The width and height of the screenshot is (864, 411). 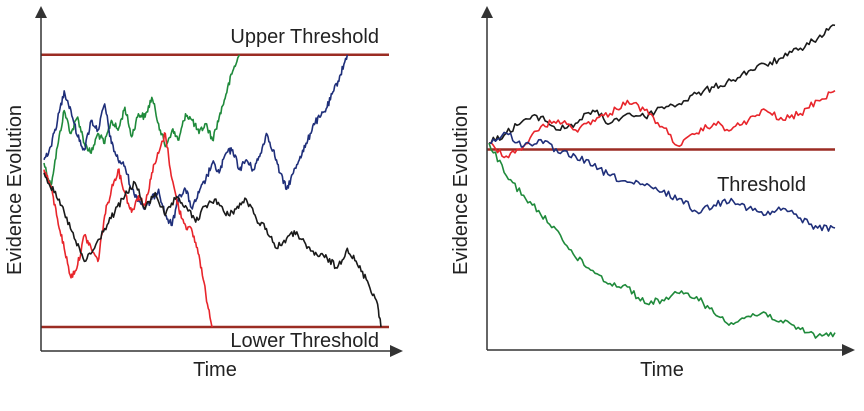 I want to click on left-x-axis-title: Time, so click(x=215, y=370).